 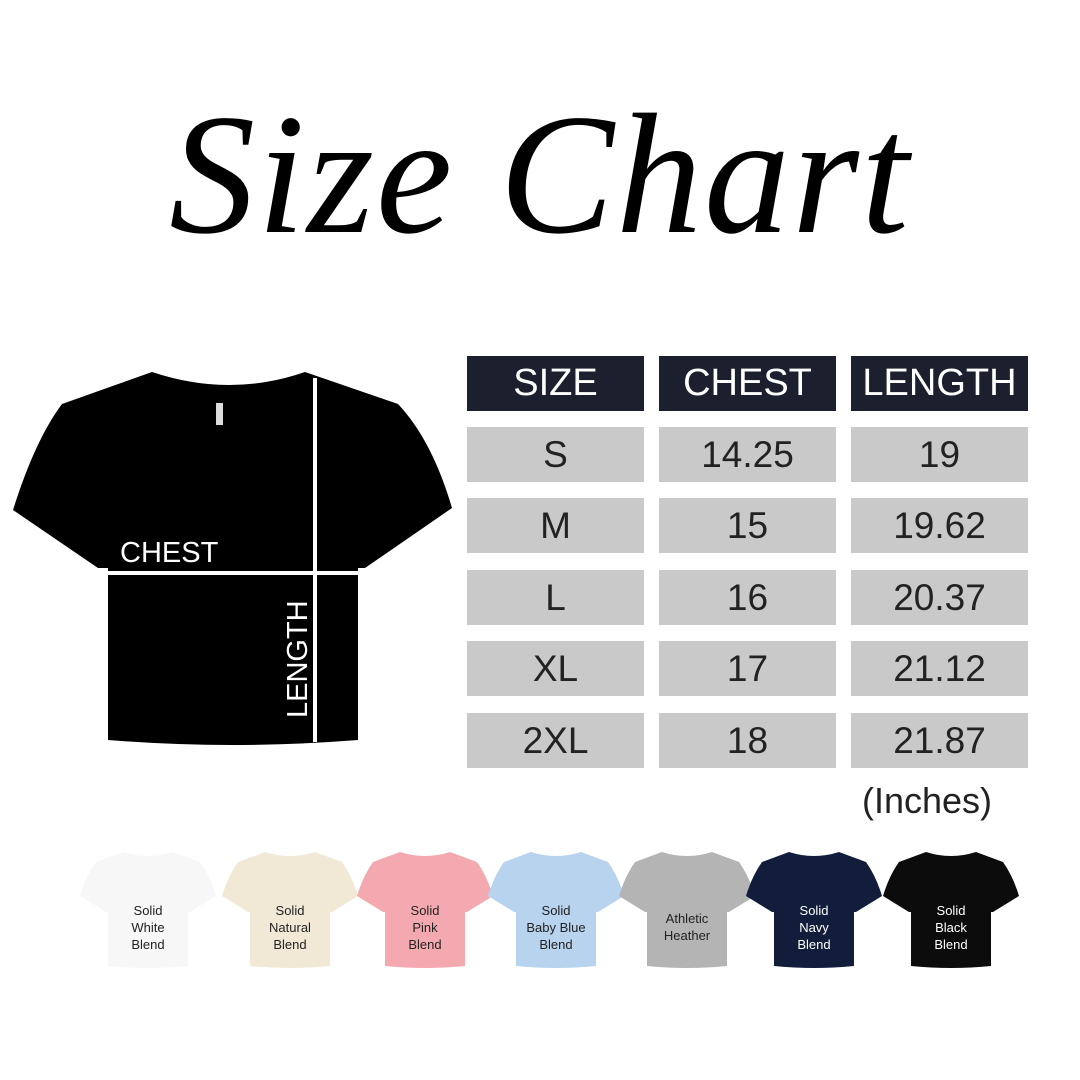 I want to click on color-swatch-shirt: Solid Natural Blend, so click(x=290, y=909).